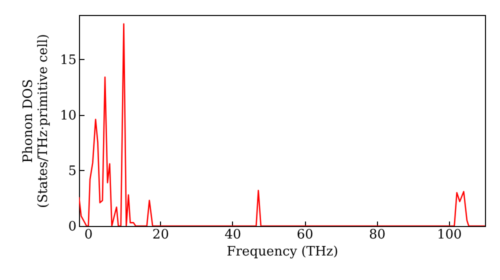  I want to click on x-axis-title: Frequency (THz), so click(282, 252).